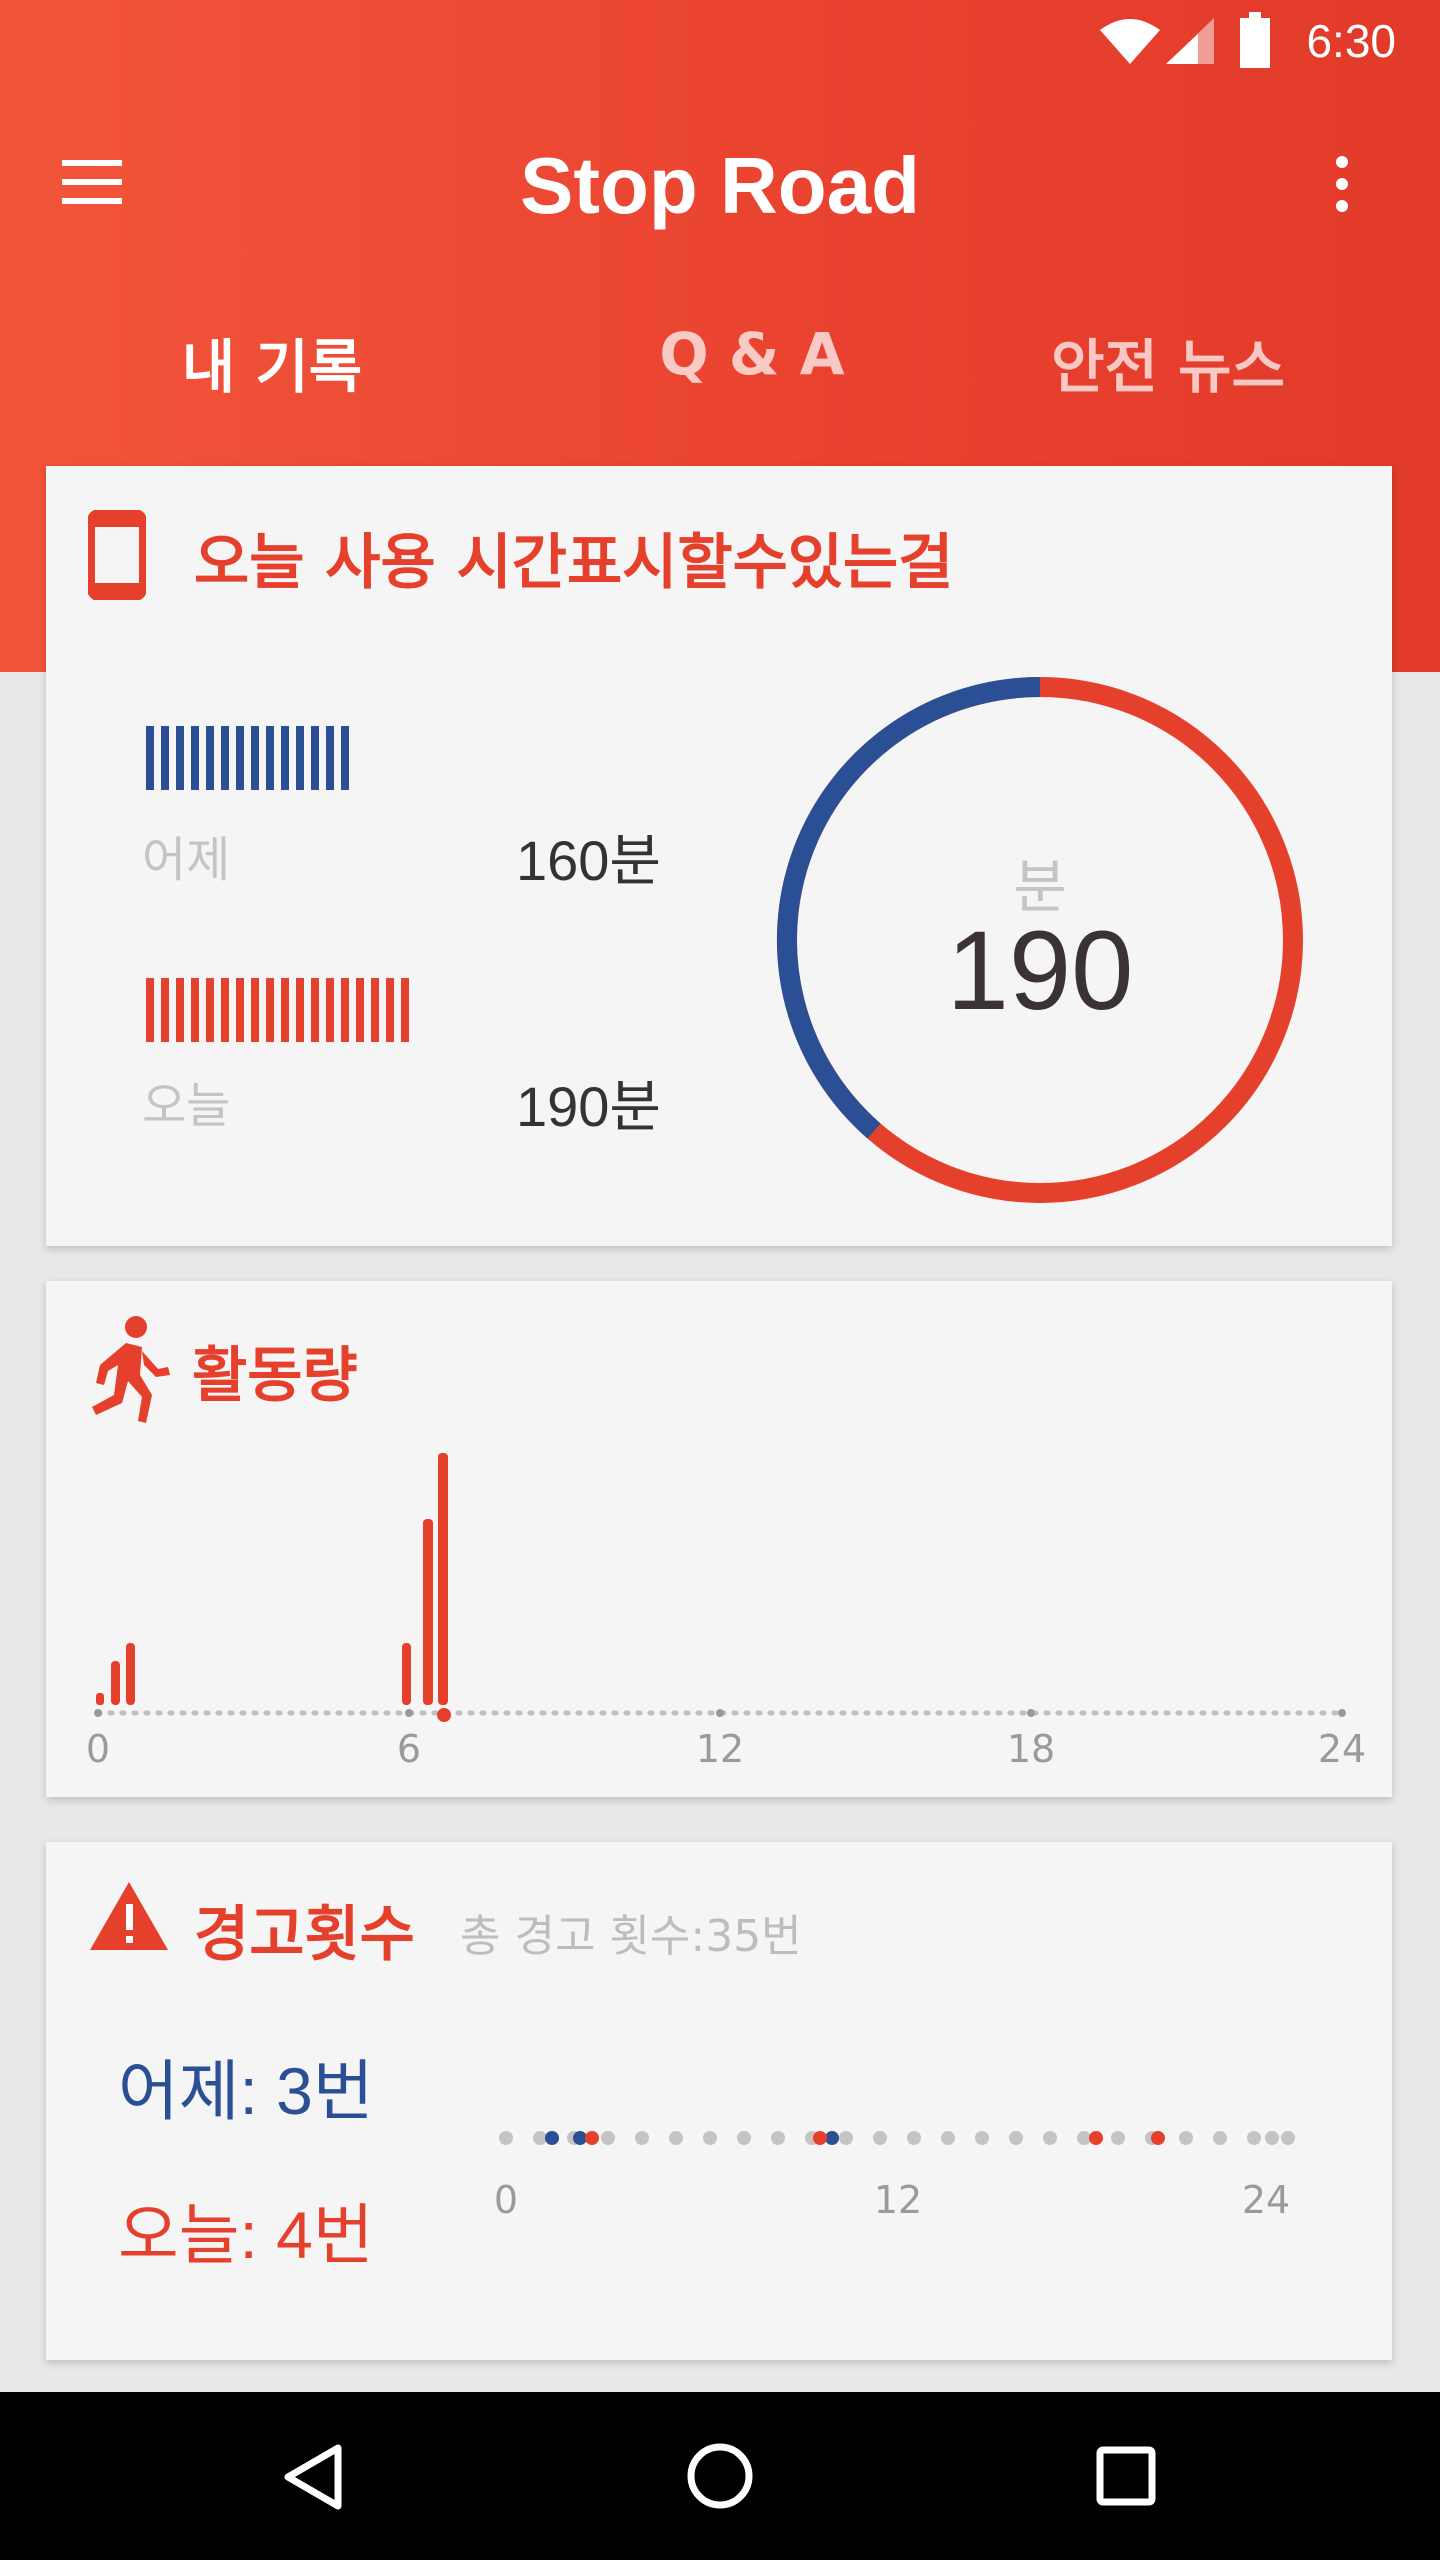 Image resolution: width=1440 pixels, height=2560 pixels. What do you see at coordinates (246, 2091) in the screenshot?
I see `yesterday-warning-count: 어제: 3번` at bounding box center [246, 2091].